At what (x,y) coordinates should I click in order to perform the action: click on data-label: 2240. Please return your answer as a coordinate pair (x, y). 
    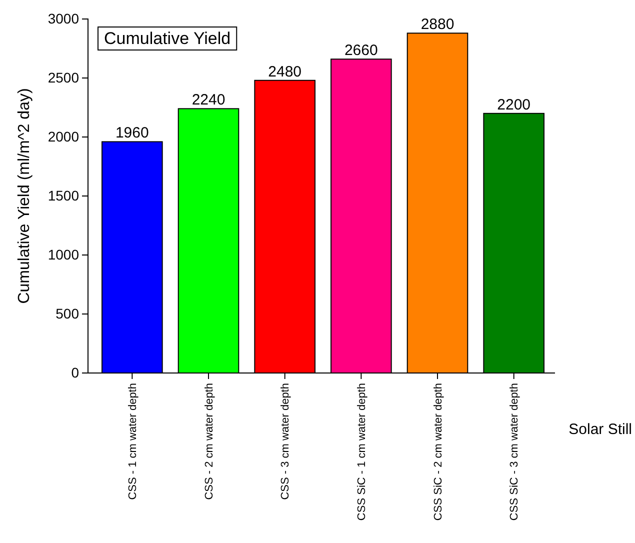
    Looking at the image, I should click on (209, 100).